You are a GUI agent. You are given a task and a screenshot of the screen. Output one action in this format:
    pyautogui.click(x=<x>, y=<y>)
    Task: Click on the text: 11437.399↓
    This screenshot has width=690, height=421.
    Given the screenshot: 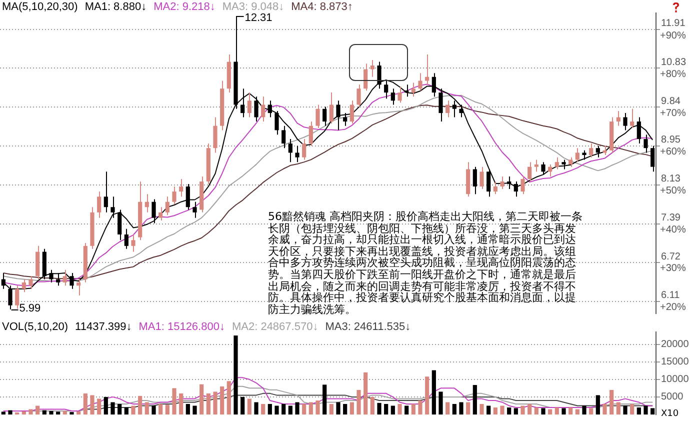 What is the action you would take?
    pyautogui.click(x=103, y=327)
    